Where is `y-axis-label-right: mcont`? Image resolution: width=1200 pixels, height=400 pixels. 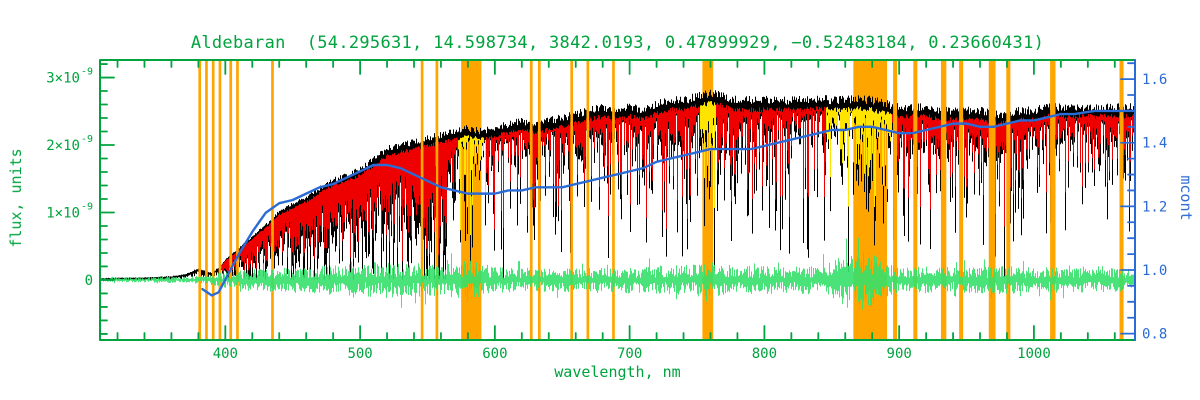
y-axis-label-right: mcont is located at coordinates (1186, 198).